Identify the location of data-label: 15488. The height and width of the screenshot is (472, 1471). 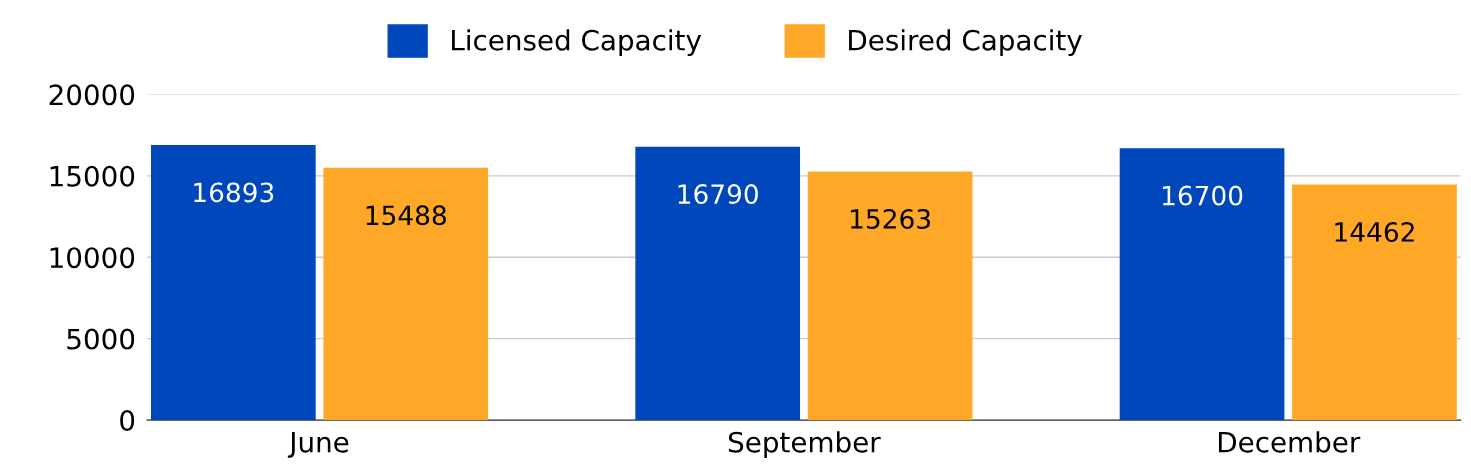
(406, 215).